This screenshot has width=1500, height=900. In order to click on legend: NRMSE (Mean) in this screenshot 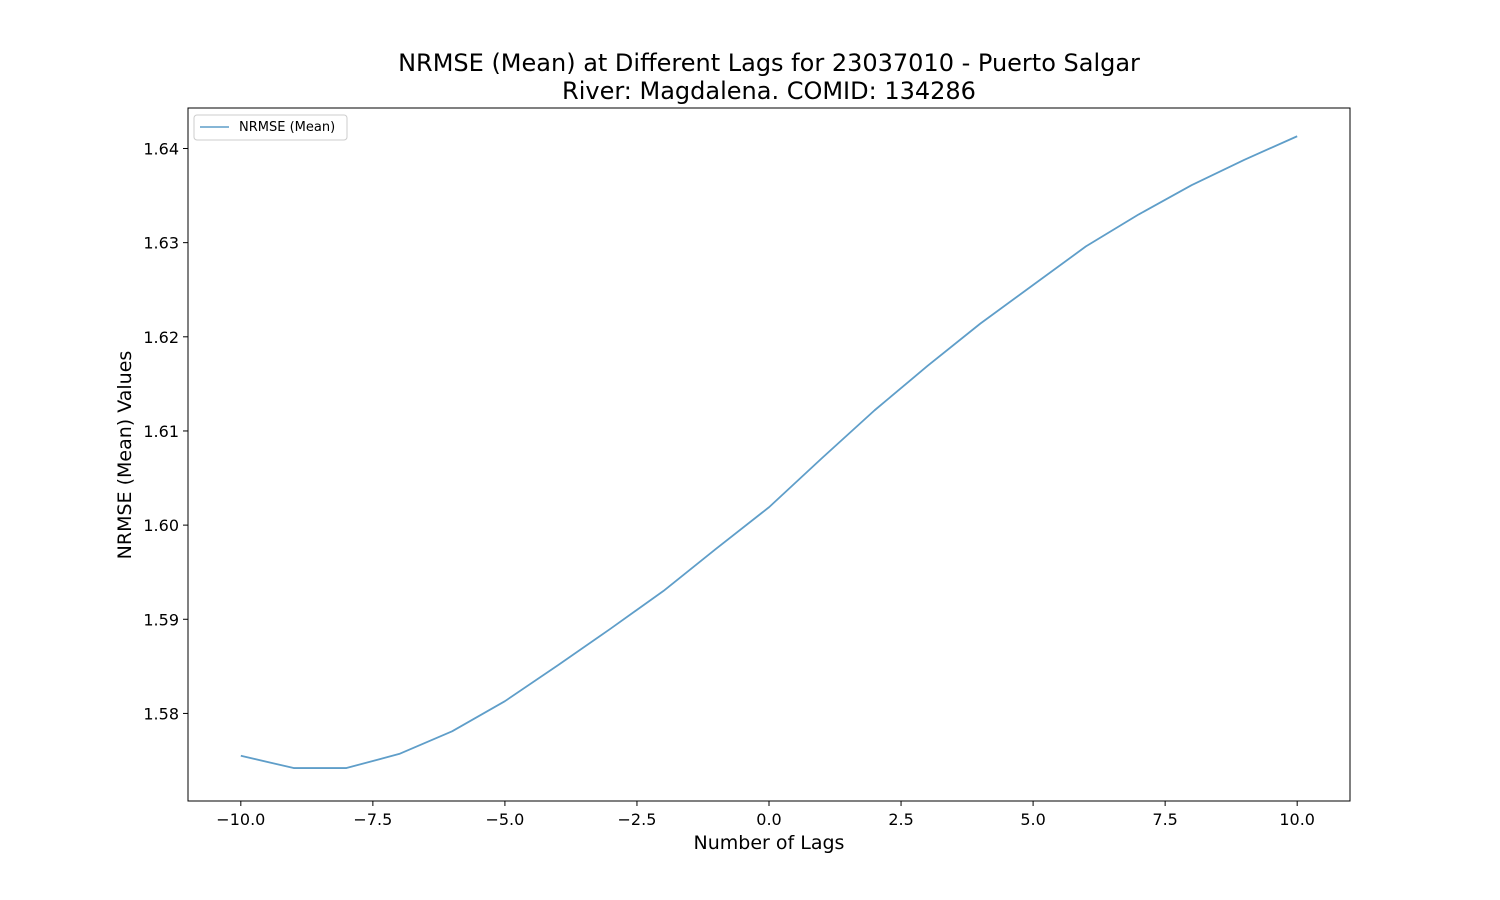, I will do `click(270, 127)`.